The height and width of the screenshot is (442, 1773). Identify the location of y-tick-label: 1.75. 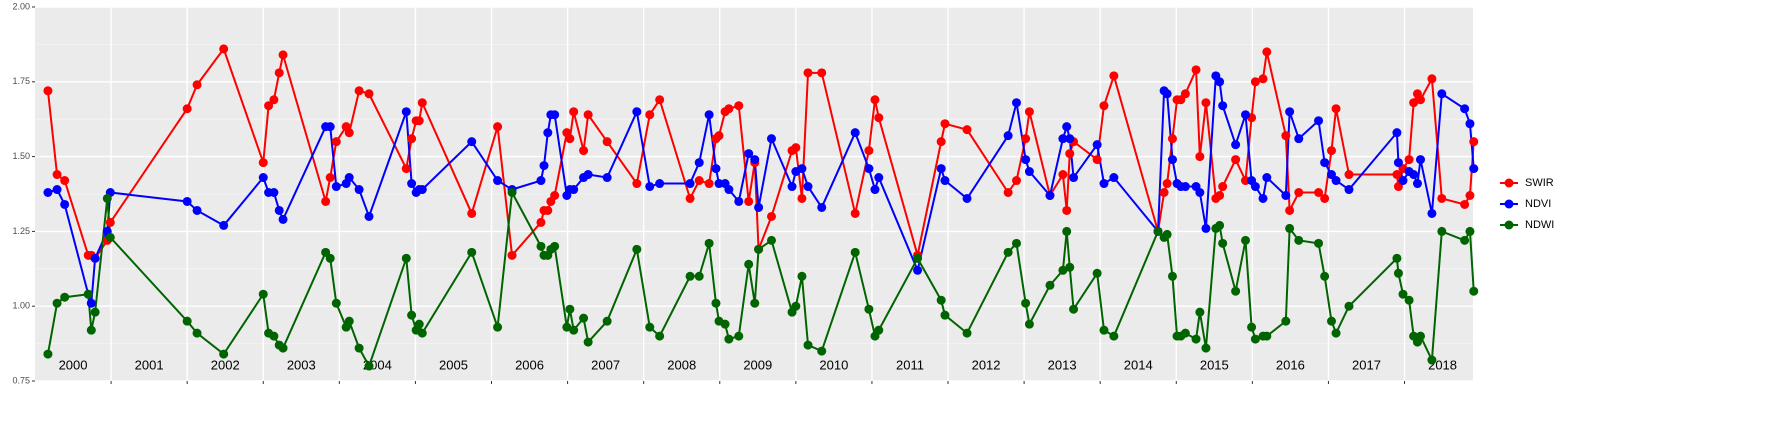
(21, 81).